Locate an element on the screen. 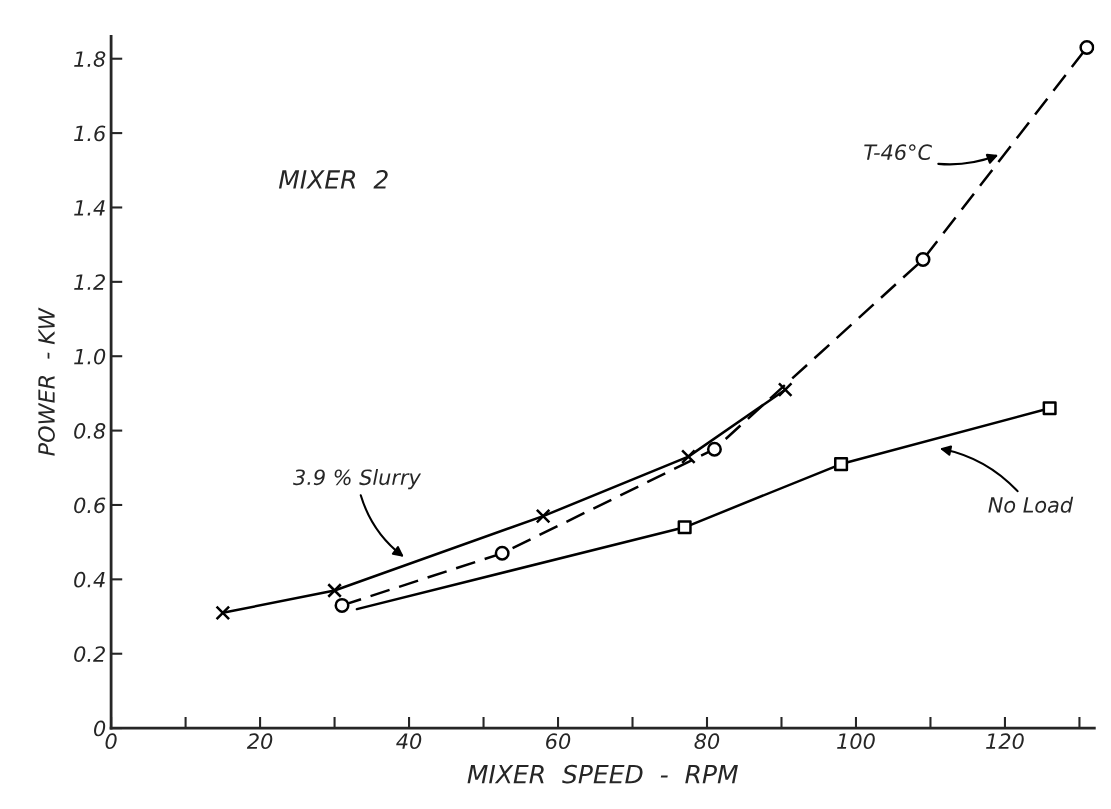 This screenshot has width=1111, height=809. x-tick-label: 40 is located at coordinates (409, 741).